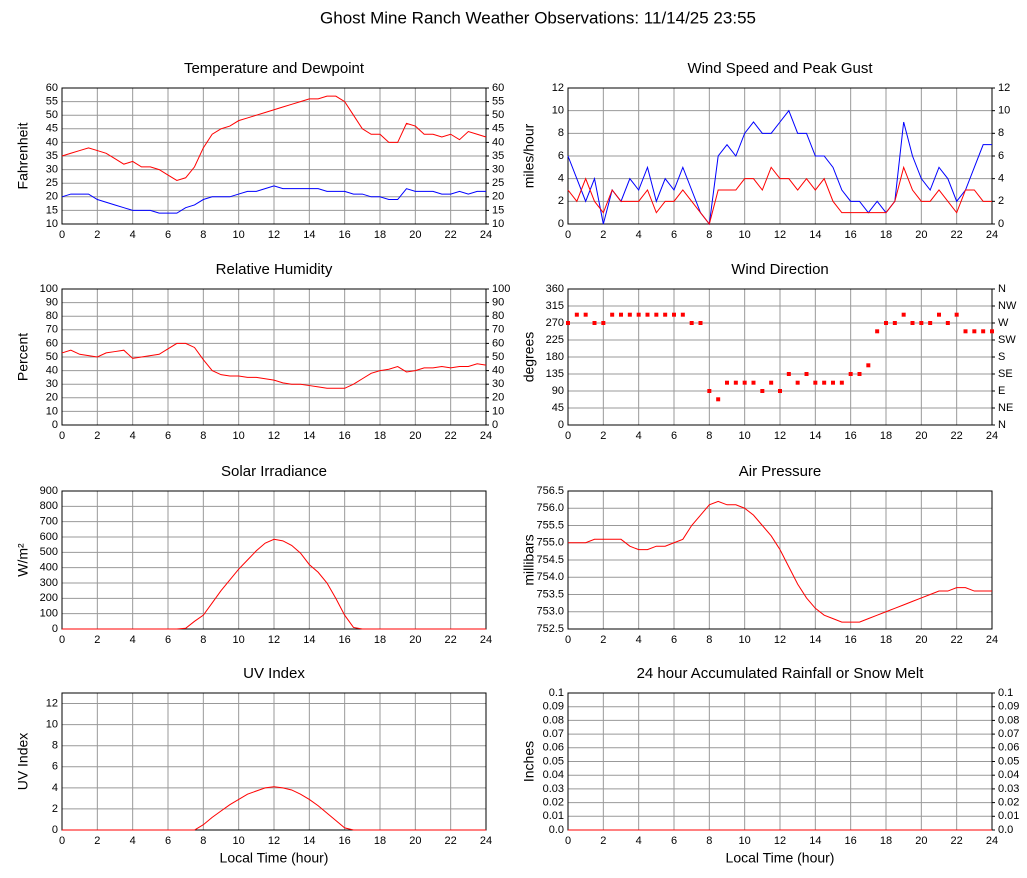 The height and width of the screenshot is (878, 1027). Describe the element at coordinates (52, 316) in the screenshot. I see `y-tick-label: 80` at that location.